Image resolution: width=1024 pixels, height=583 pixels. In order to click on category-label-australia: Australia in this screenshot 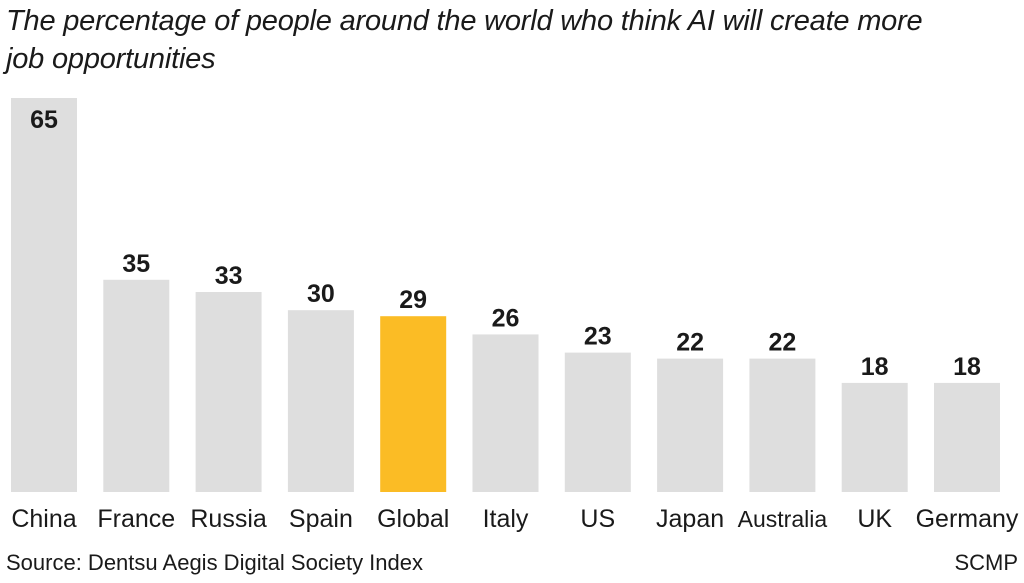, I will do `click(783, 519)`.